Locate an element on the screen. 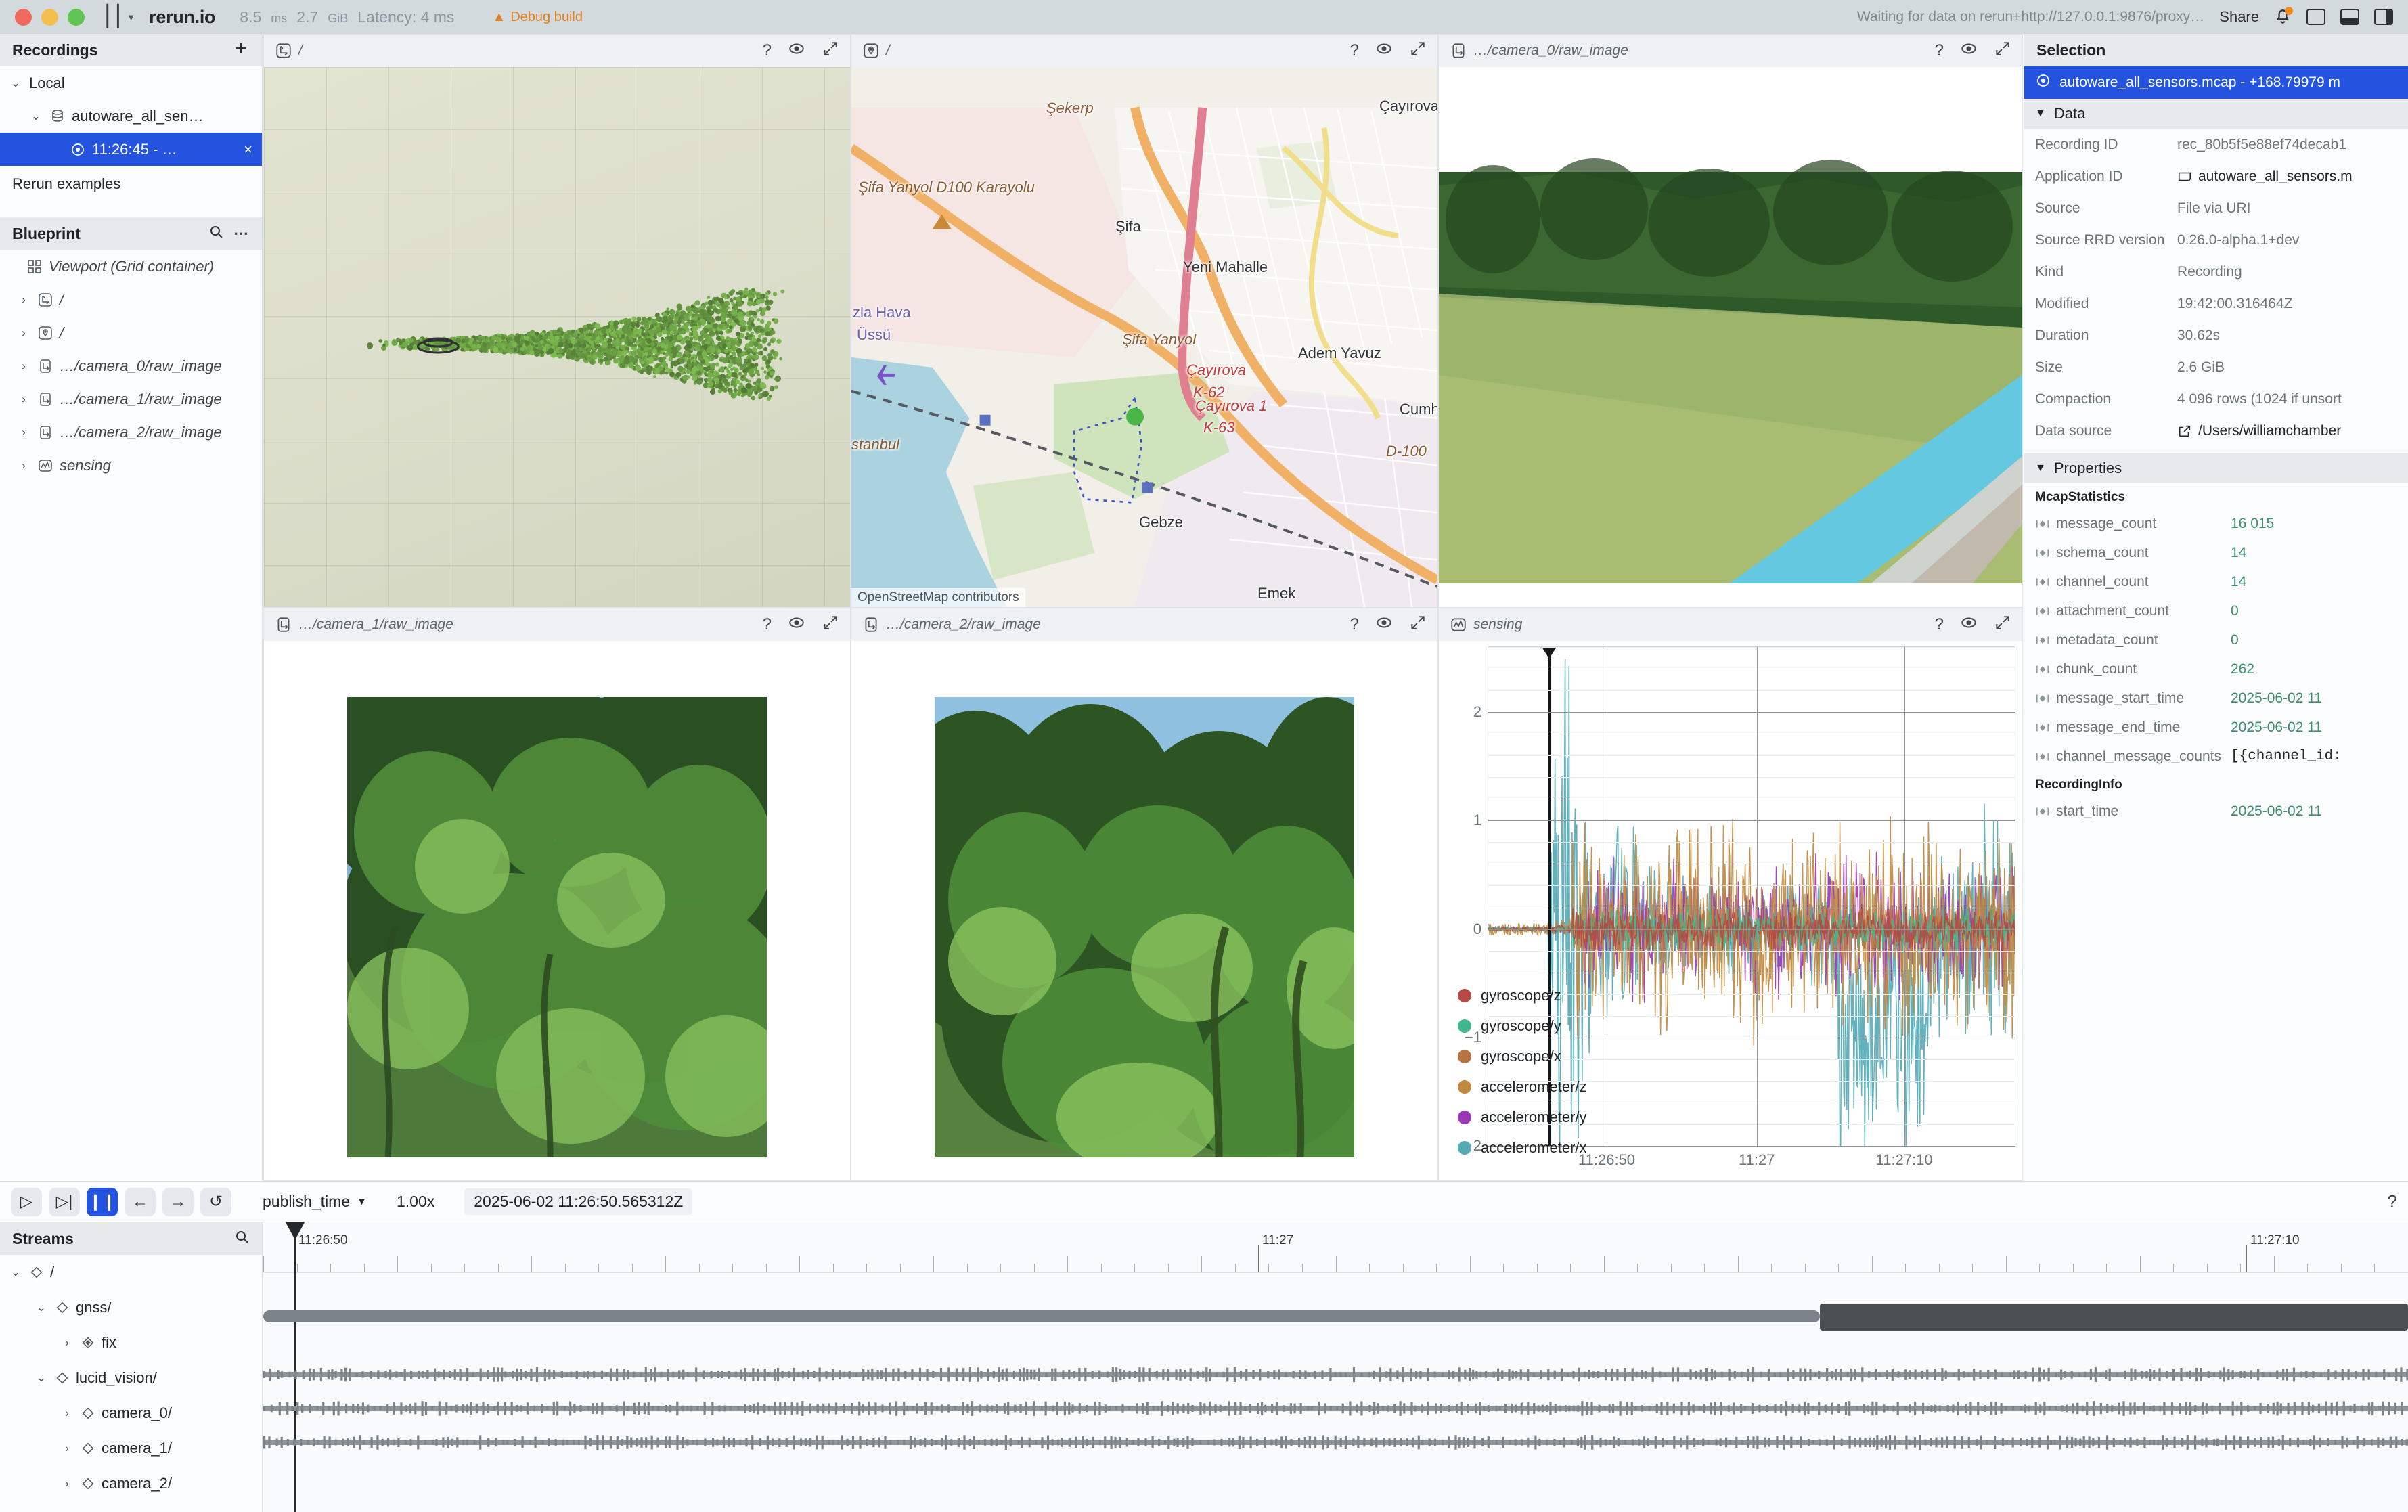 The width and height of the screenshot is (2408, 1512). stream-activity-strip is located at coordinates (2114, 1317).